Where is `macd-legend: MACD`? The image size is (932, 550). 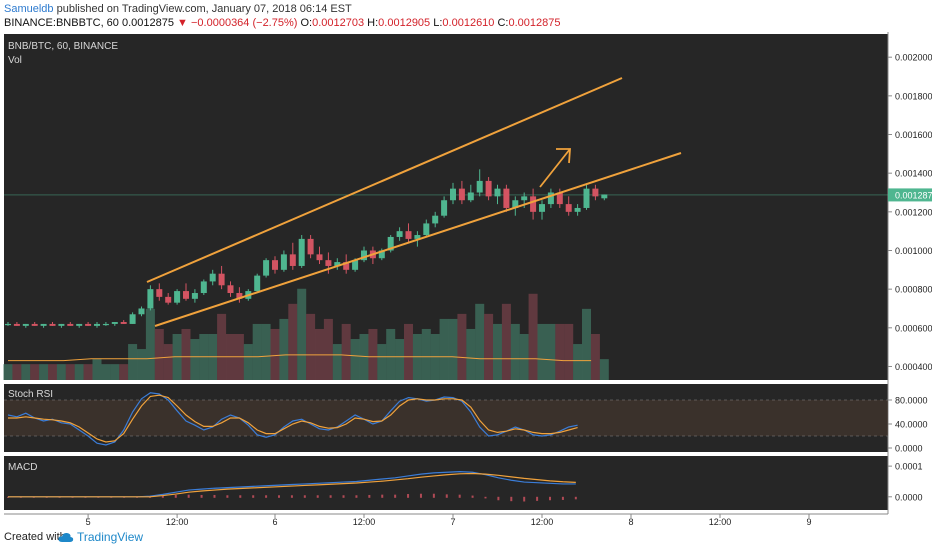 macd-legend: MACD is located at coordinates (22, 467).